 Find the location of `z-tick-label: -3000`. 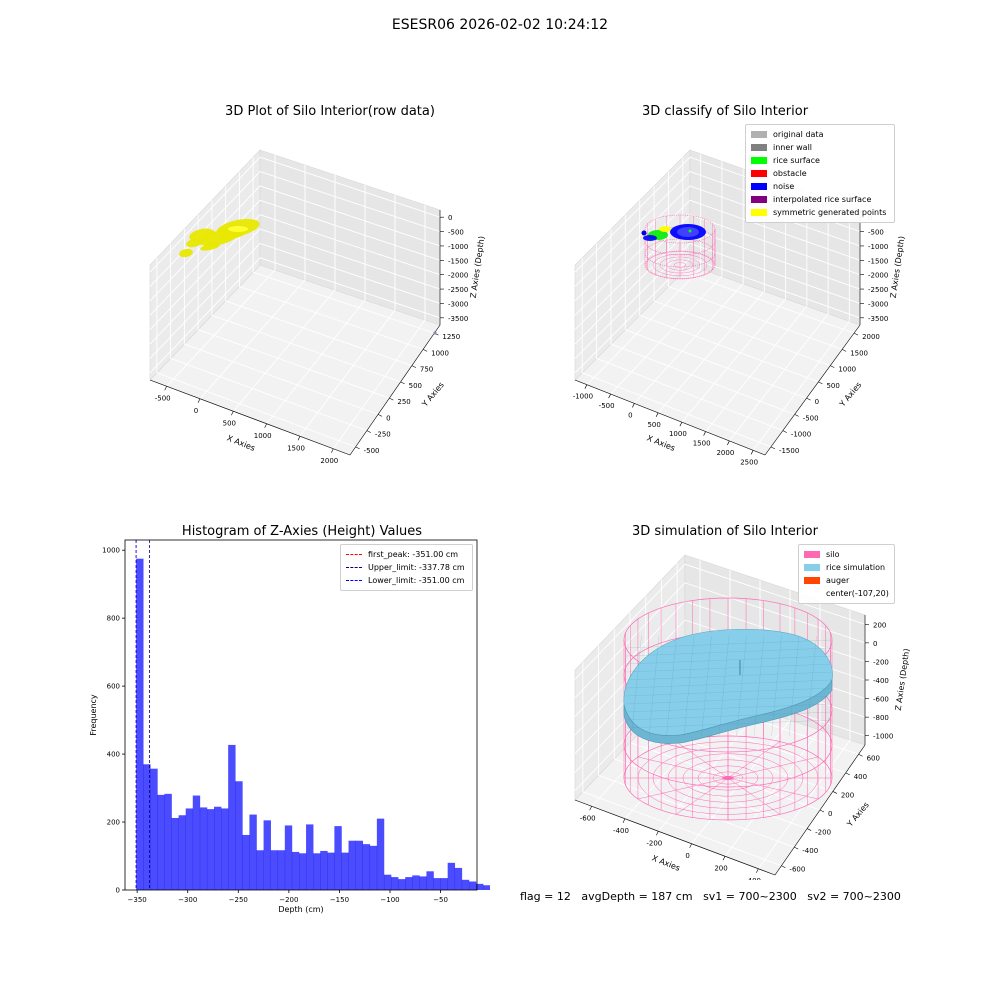

z-tick-label: -3000 is located at coordinates (458, 304).